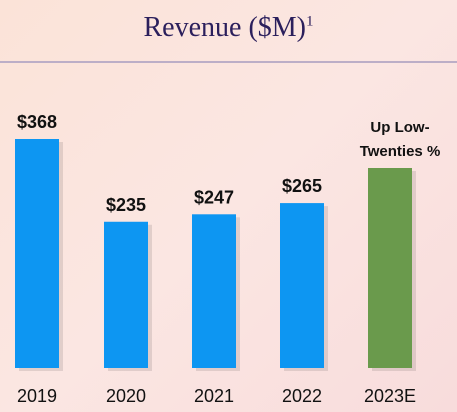 The width and height of the screenshot is (457, 412). What do you see at coordinates (214, 197) in the screenshot?
I see `data-label-2021: $247` at bounding box center [214, 197].